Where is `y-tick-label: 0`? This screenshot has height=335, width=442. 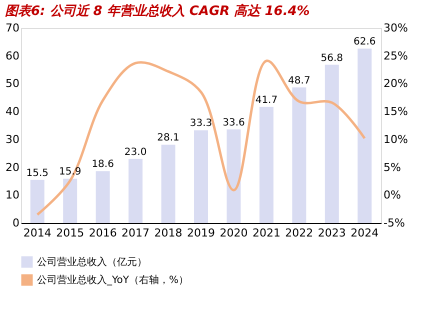
y-tick-label: 0 is located at coordinates (16, 223).